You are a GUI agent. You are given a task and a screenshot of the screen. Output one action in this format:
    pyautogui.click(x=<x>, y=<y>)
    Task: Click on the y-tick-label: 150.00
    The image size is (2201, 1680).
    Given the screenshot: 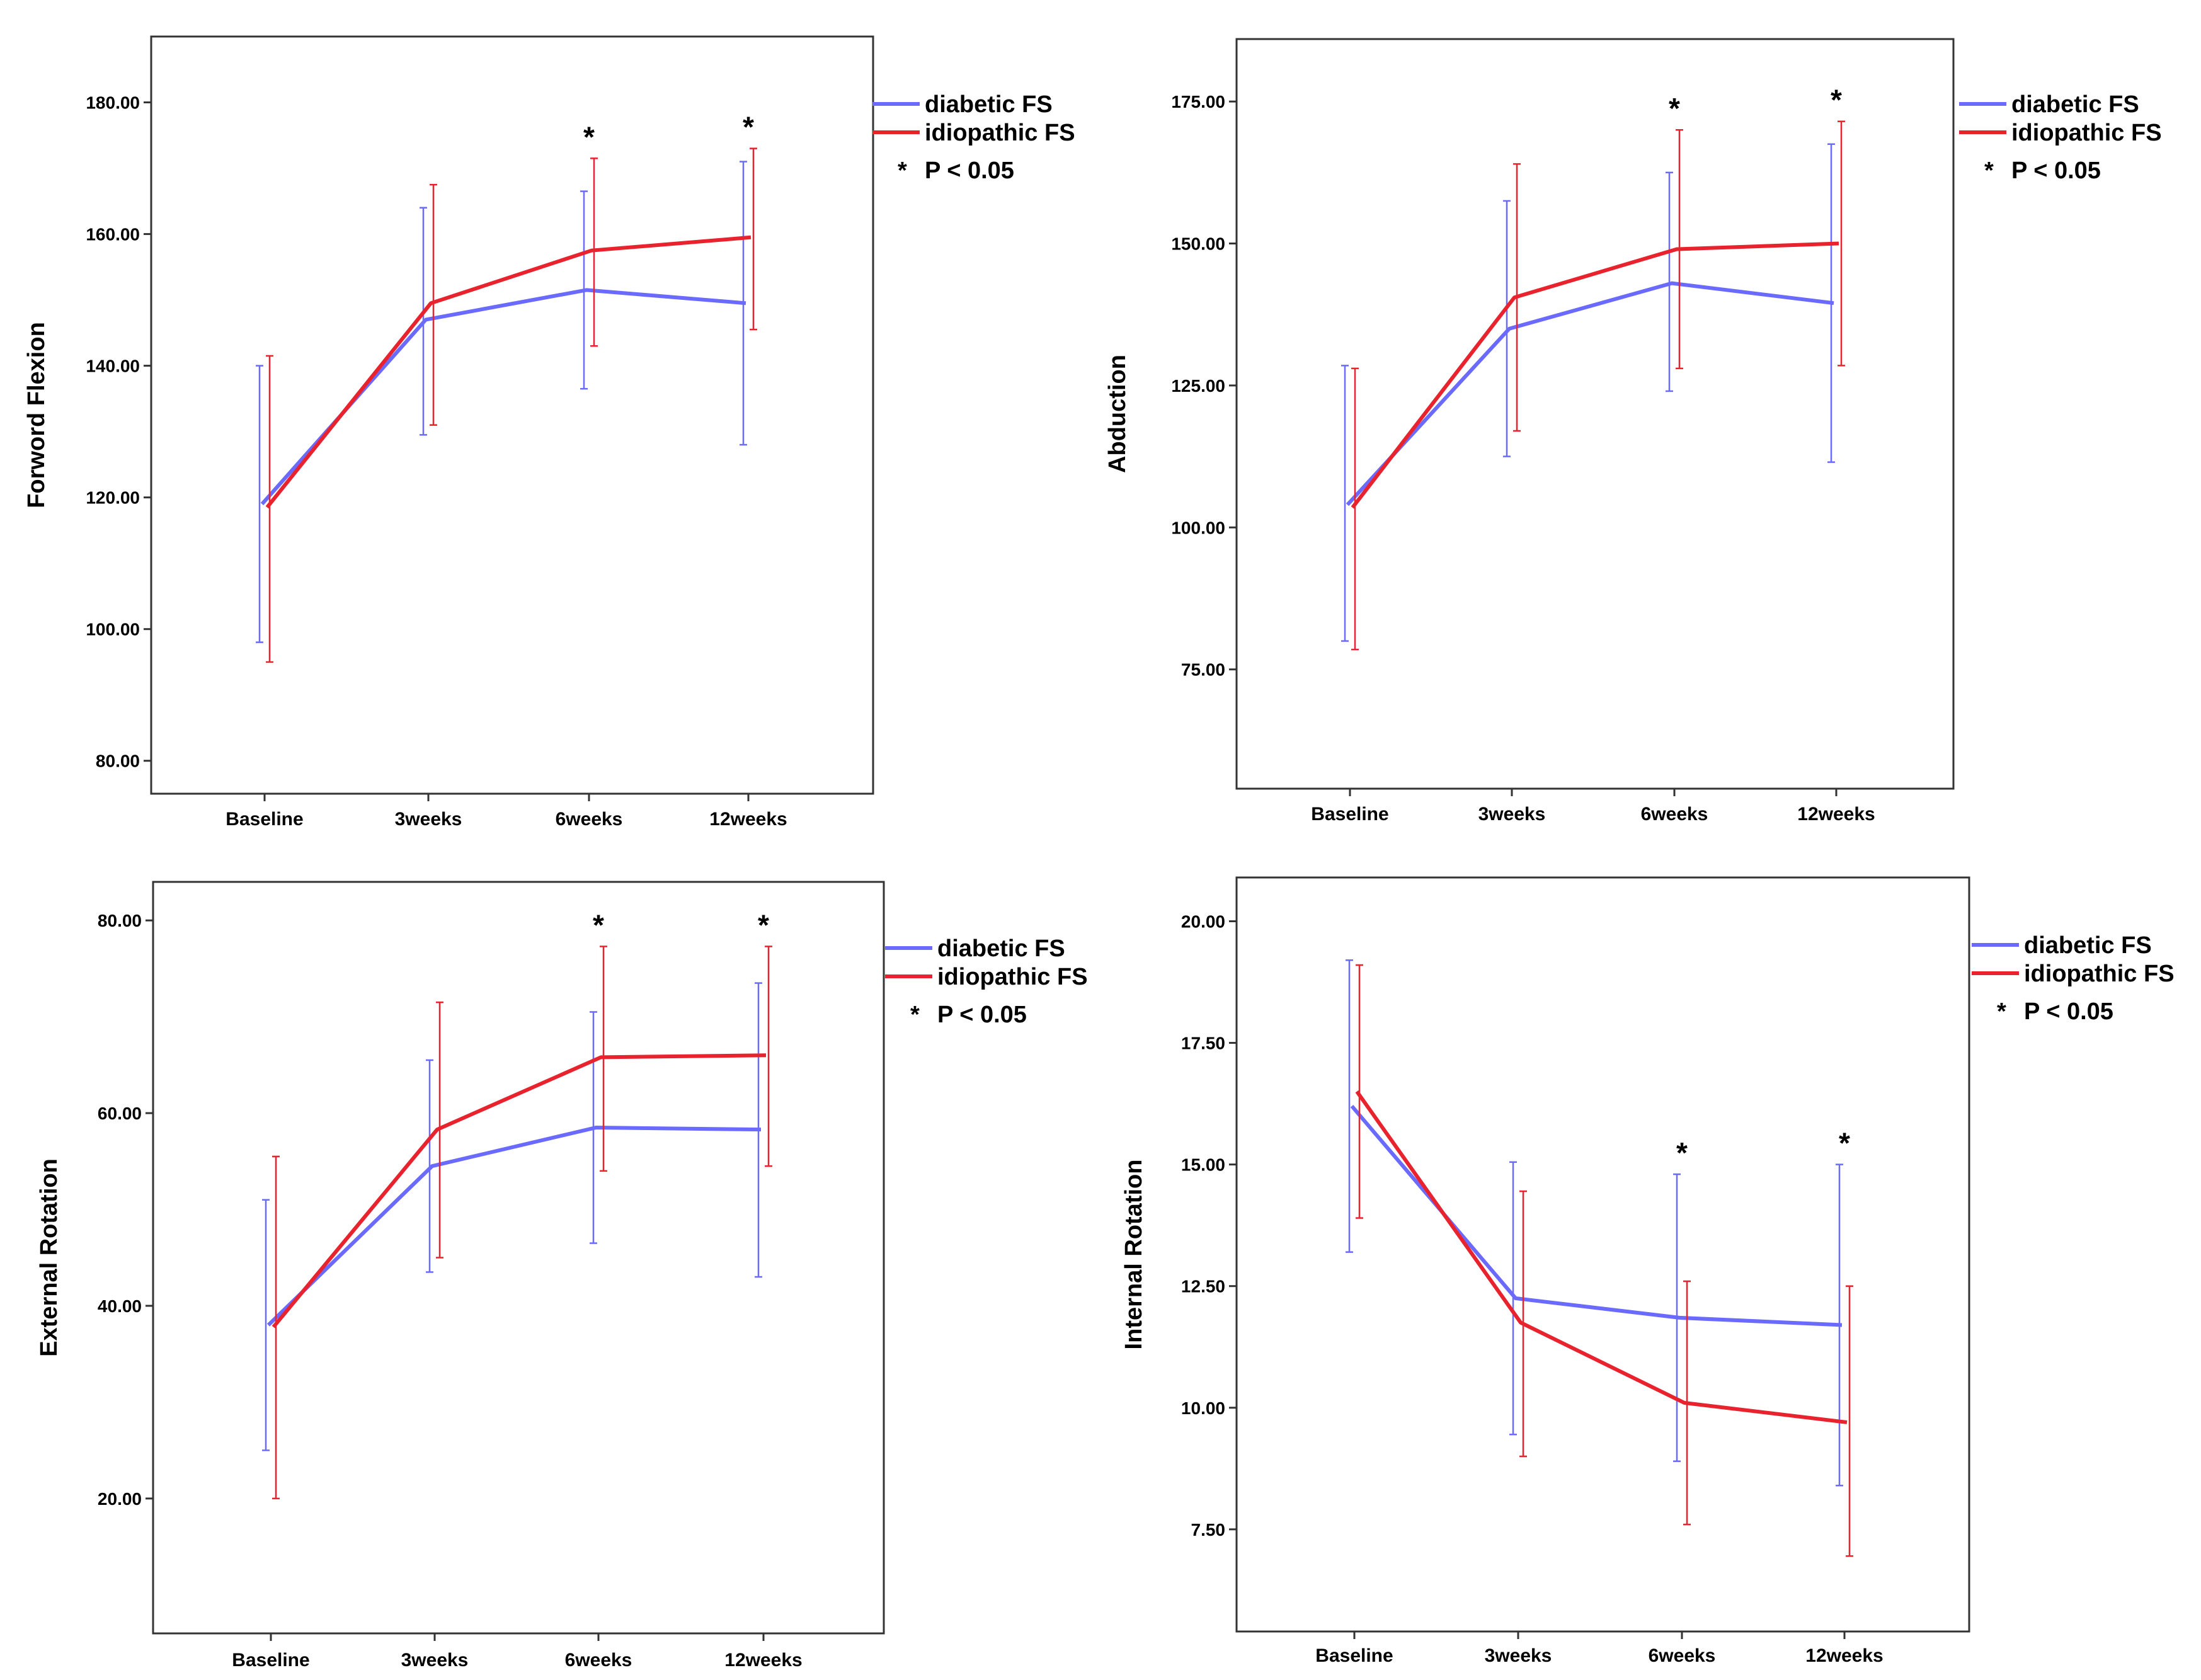 What is the action you would take?
    pyautogui.click(x=1198, y=244)
    